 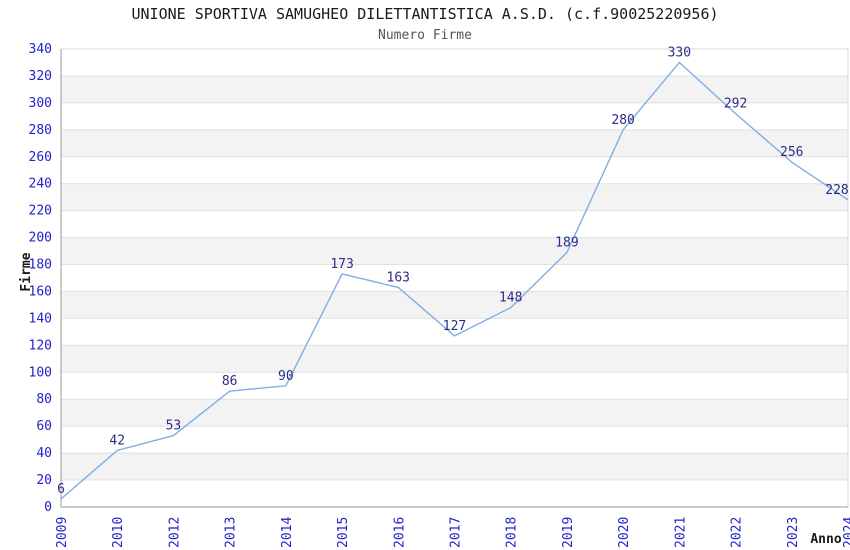 I want to click on data-point-label: 53, so click(x=174, y=426).